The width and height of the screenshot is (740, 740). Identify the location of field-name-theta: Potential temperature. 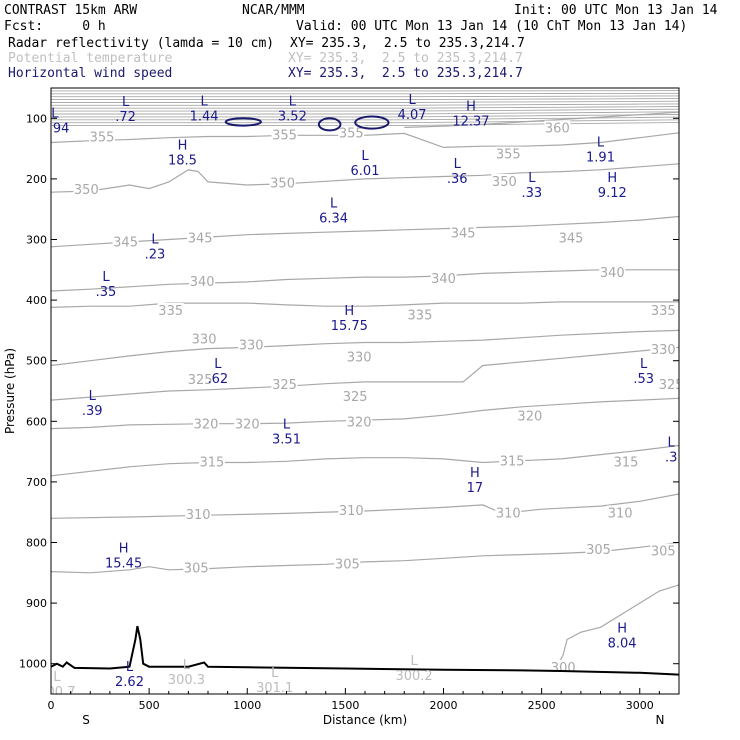
(90, 58).